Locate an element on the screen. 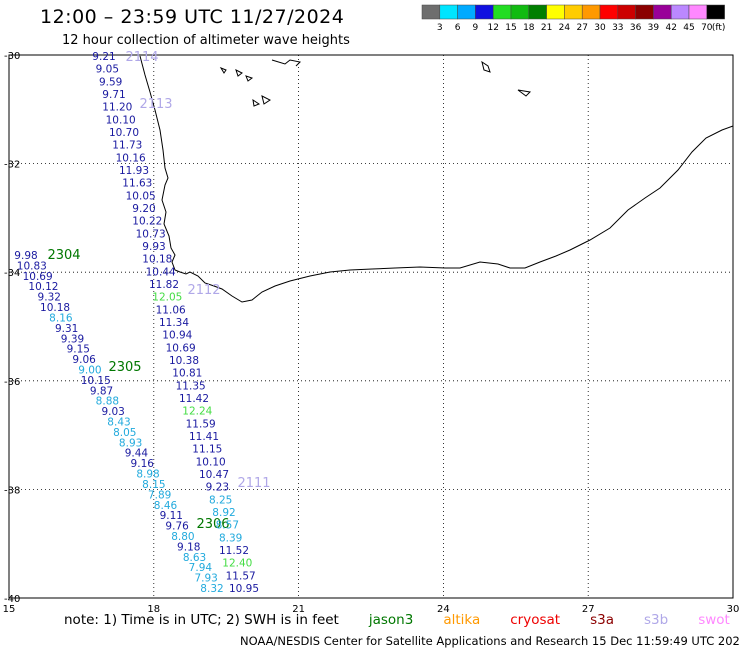 The image size is (740, 650). wave-height-value: 8.57 is located at coordinates (227, 526).